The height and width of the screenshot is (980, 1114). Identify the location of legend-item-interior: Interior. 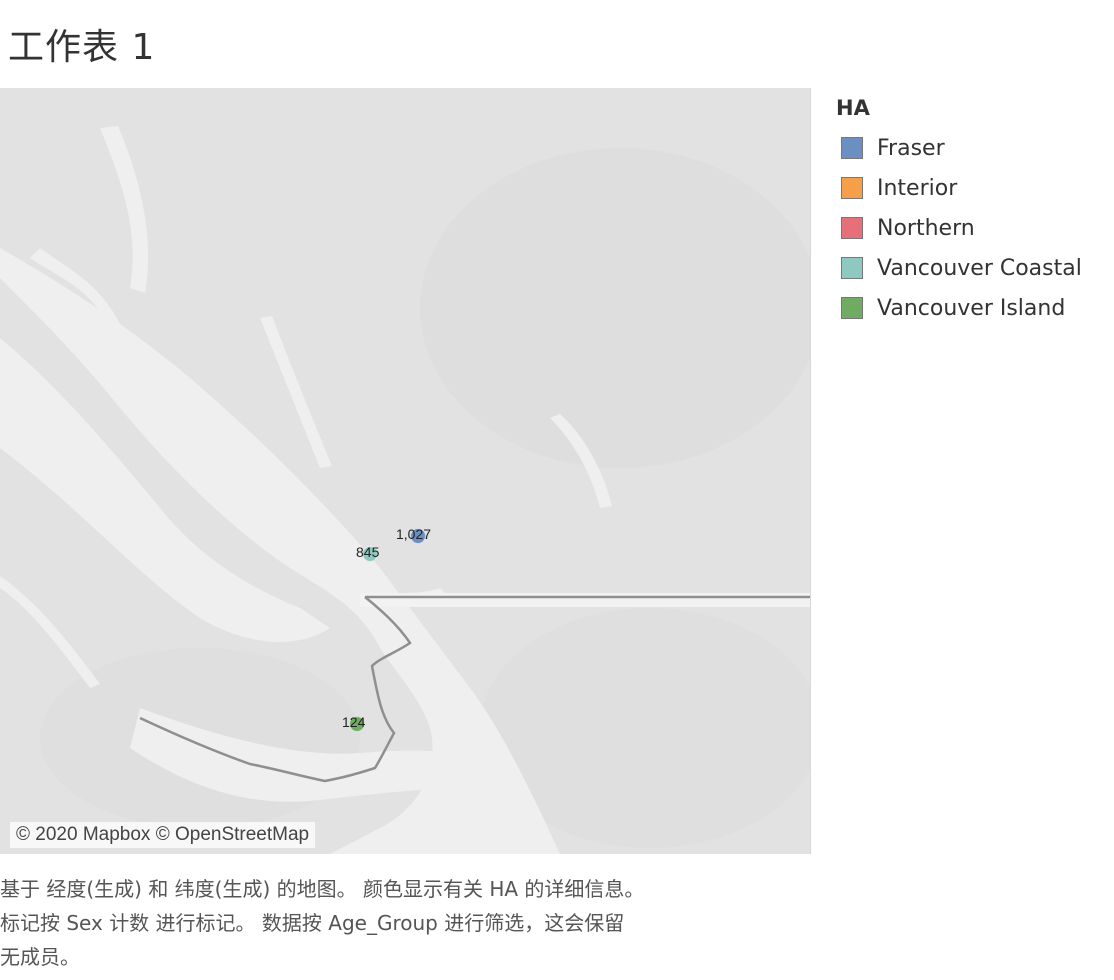
(971, 188).